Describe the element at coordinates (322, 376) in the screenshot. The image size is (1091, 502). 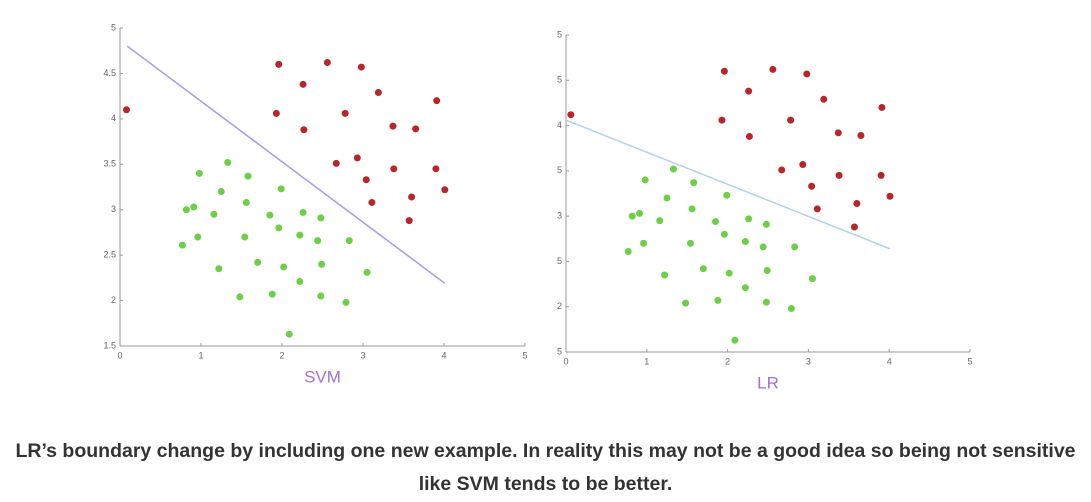
I see `x-axis-label: SVM` at that location.